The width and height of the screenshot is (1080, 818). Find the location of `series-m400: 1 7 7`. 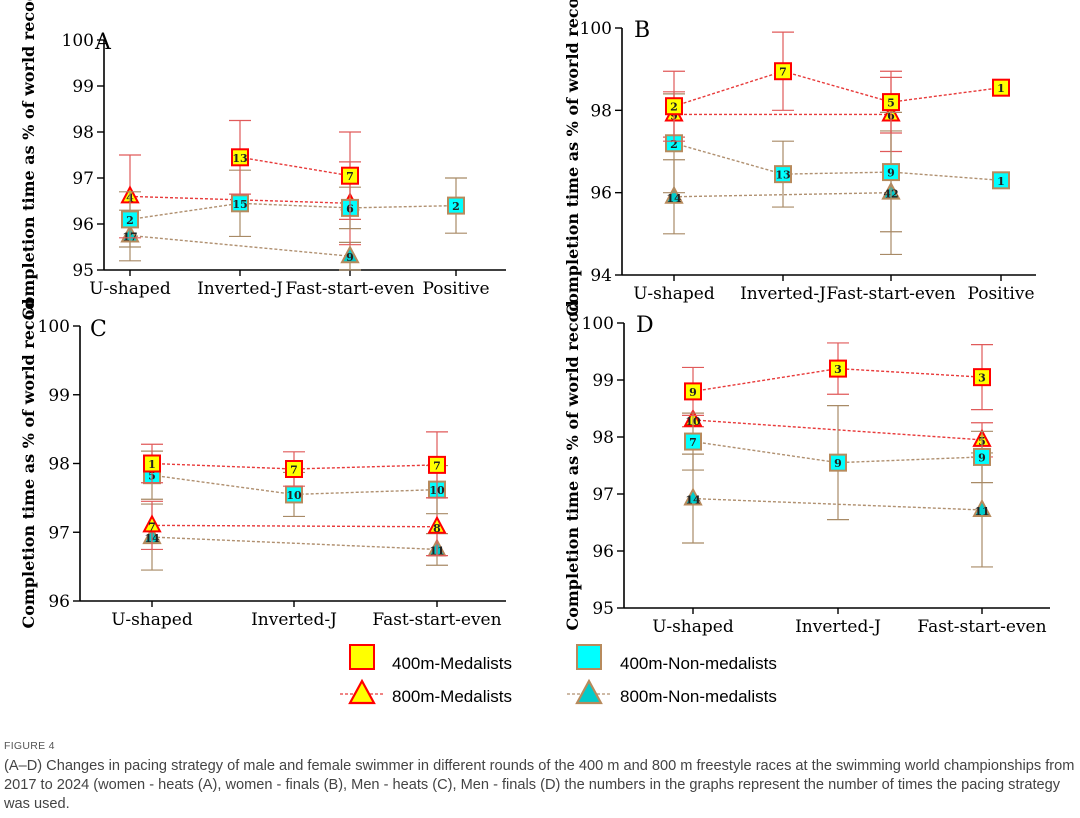

series-m400: 1 7 7 is located at coordinates (294, 465).